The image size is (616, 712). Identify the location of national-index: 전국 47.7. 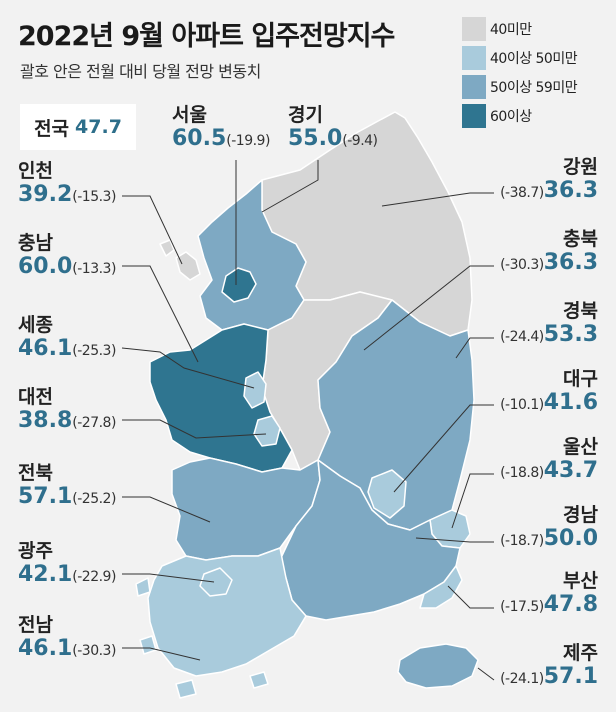
(78, 127).